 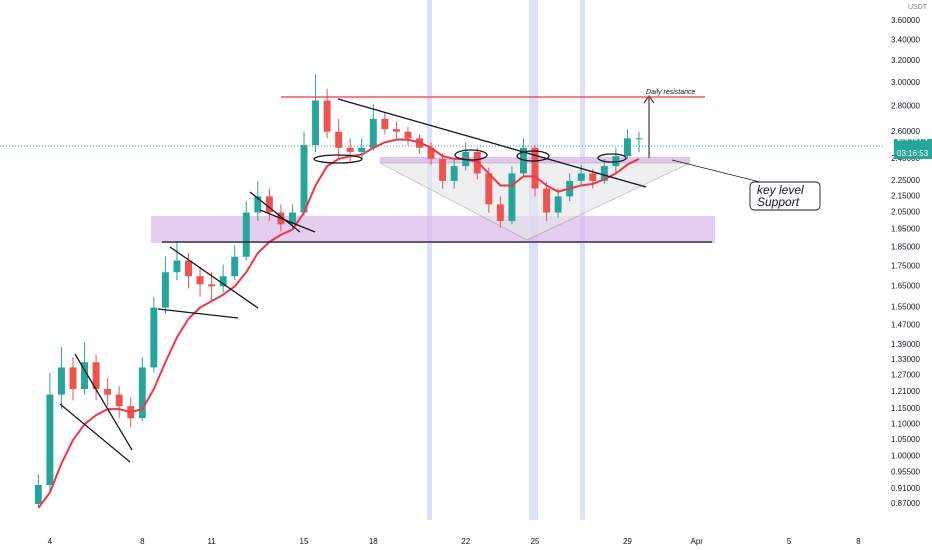 I want to click on x-tick-label: 18, so click(x=373, y=541).